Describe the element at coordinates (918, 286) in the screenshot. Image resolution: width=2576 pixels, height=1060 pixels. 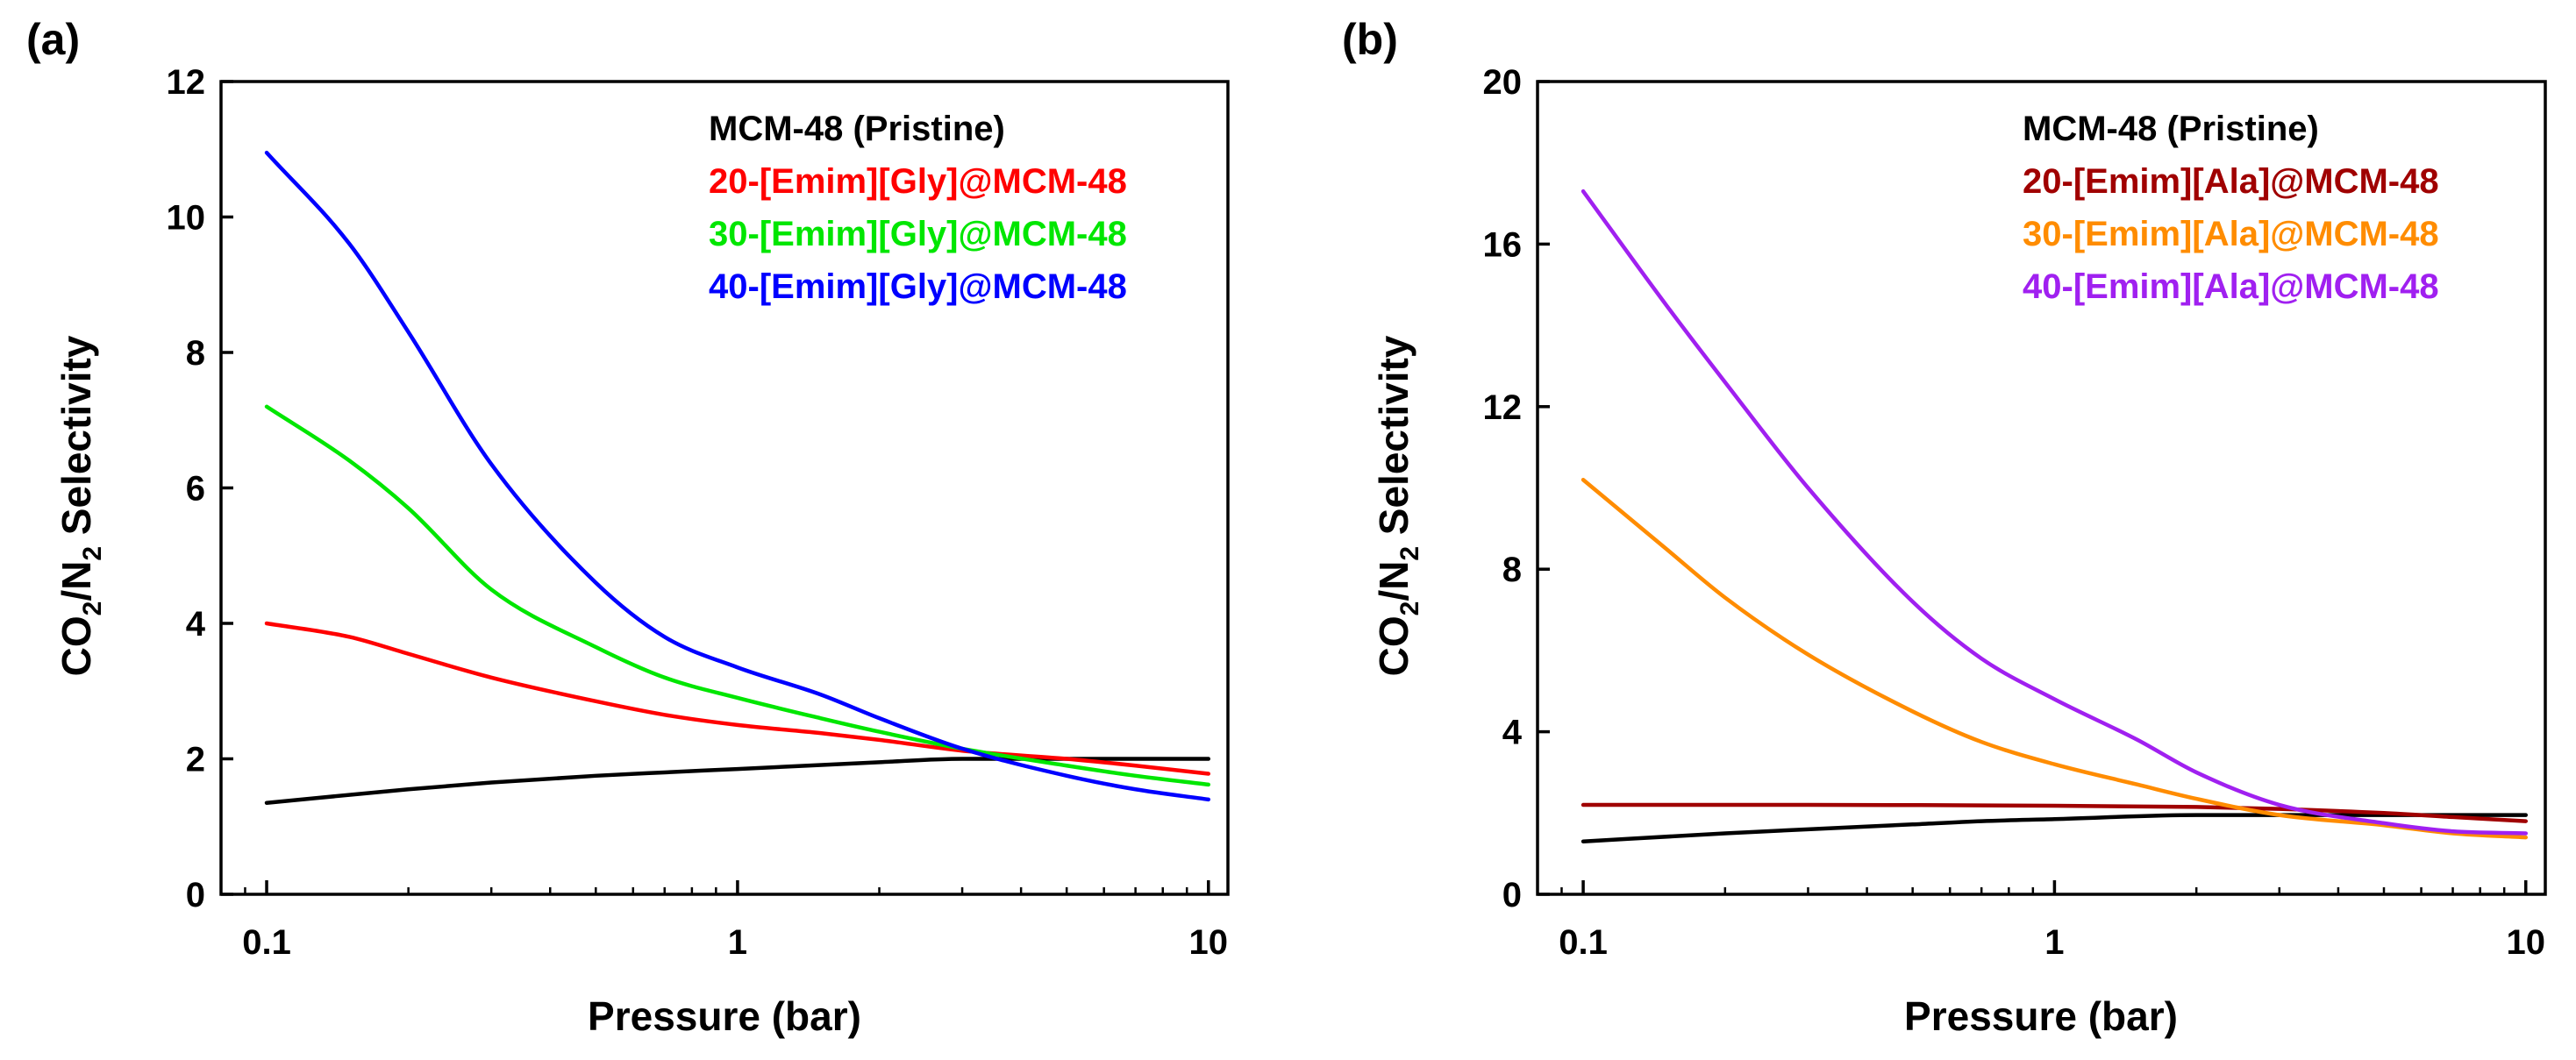
I see `panel-a-legend-entry-3: 40-[Emim][Gly]@MCM-48` at that location.